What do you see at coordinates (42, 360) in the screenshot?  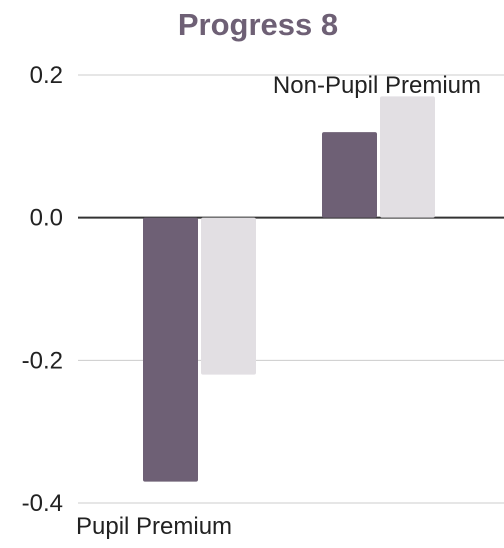 I see `y-tick-label: -0.2` at bounding box center [42, 360].